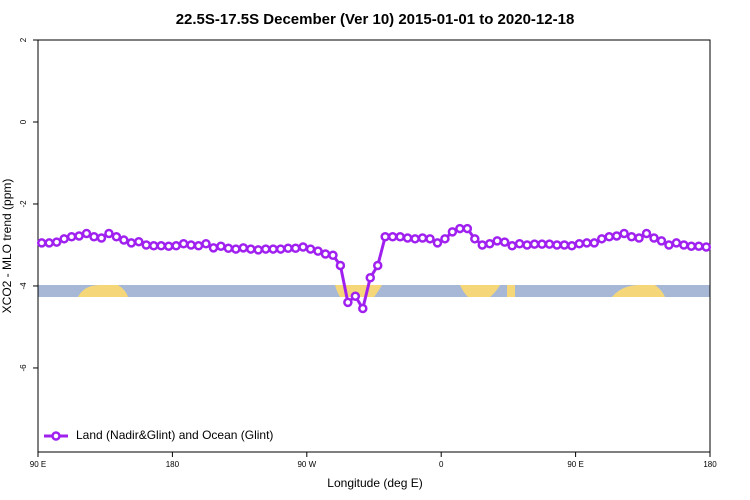 The image size is (750, 500). Describe the element at coordinates (306, 464) in the screenshot. I see `x-tick-label: 90 W` at that location.